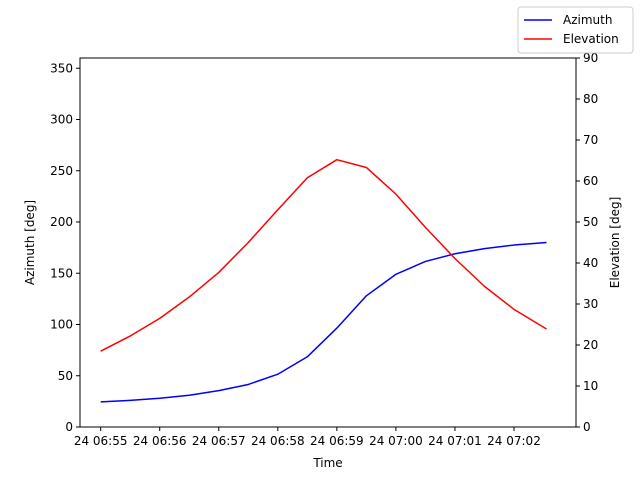  I want to click on left-y-axis-label: Azimuth [deg], so click(30, 242).